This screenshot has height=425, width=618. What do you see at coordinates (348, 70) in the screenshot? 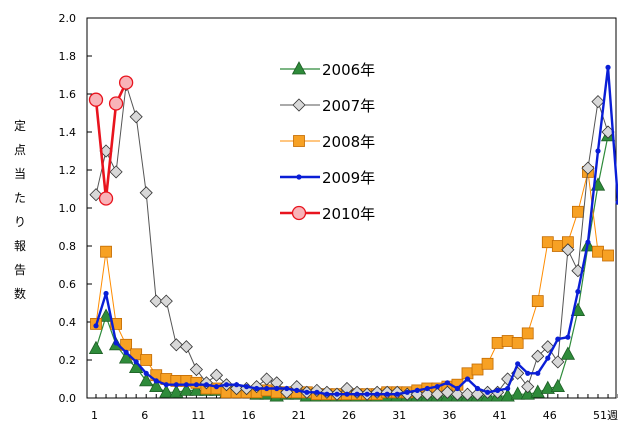
I see `legend-label: 2006年` at bounding box center [348, 70].